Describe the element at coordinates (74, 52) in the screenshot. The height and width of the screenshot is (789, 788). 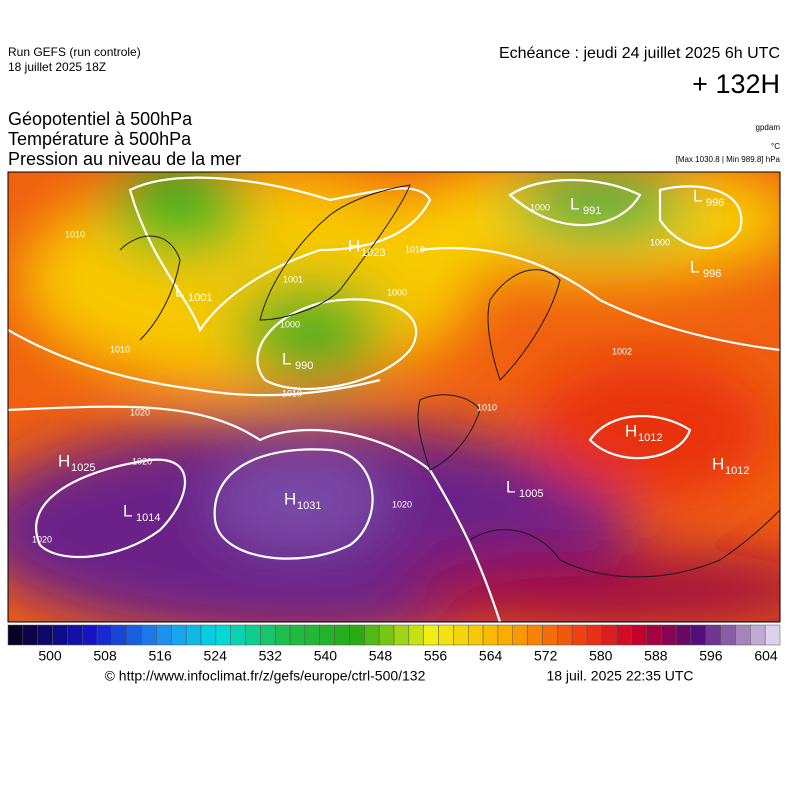
I see `run: Run GEFS (run controle)` at that location.